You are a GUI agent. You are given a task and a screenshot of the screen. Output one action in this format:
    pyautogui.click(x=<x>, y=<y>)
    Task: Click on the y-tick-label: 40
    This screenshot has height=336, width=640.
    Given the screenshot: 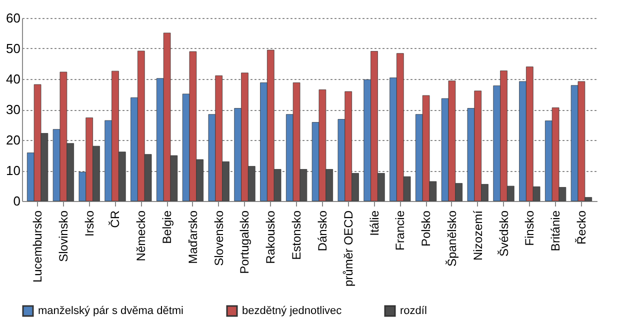 What is the action you would take?
    pyautogui.click(x=13, y=79)
    